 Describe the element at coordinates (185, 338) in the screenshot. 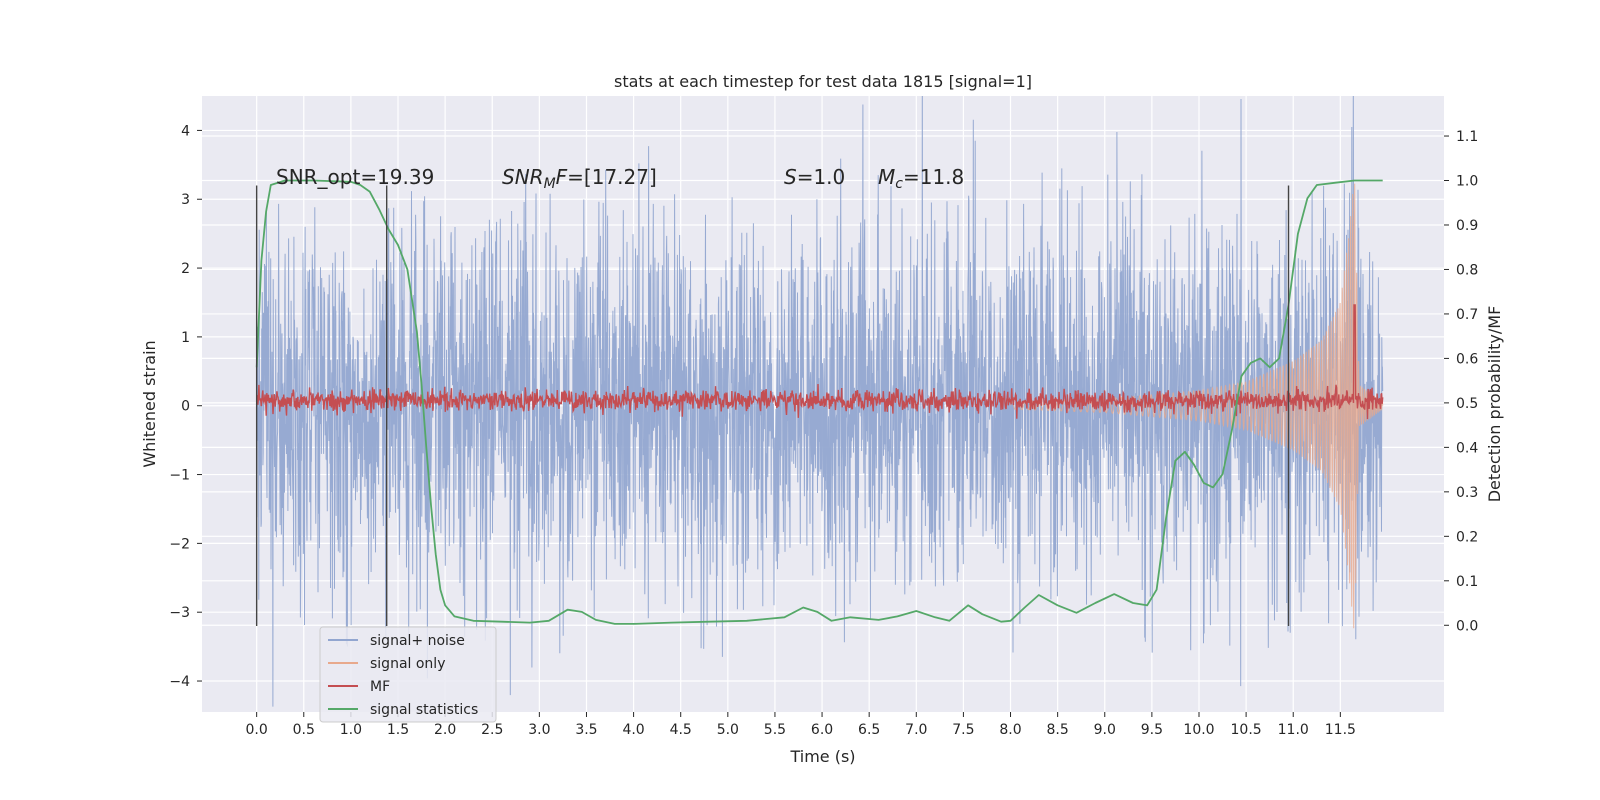

I see `y-tick-label: 1` at that location.